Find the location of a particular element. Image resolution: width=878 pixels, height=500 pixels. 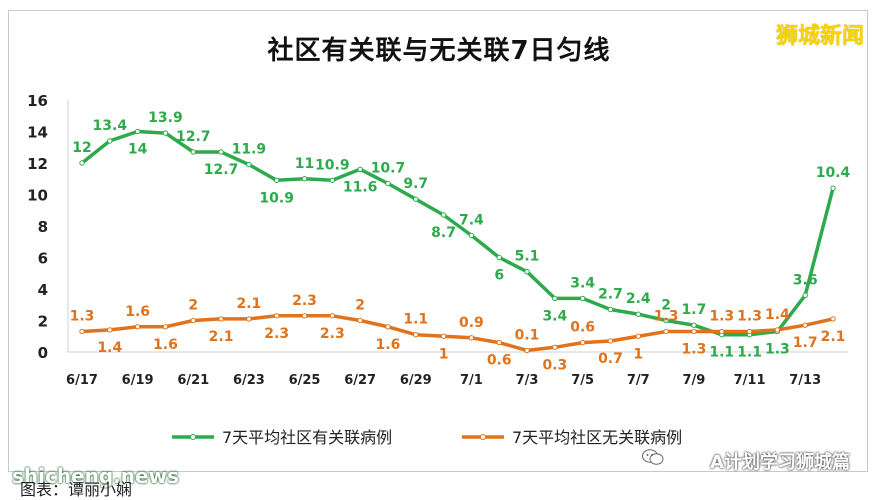

linked-data-label: 2 is located at coordinates (666, 306).